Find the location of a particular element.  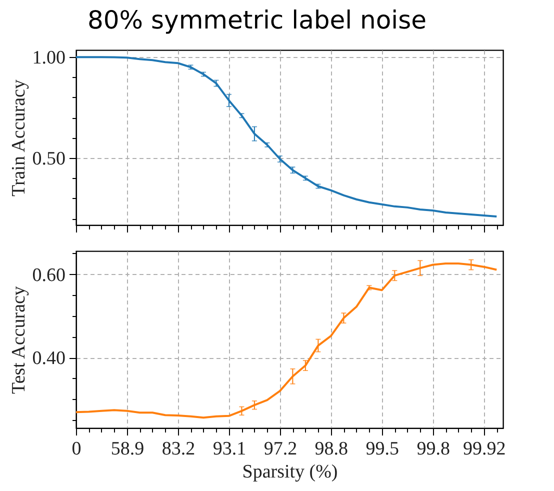

x-tick-label: 0 is located at coordinates (77, 449).